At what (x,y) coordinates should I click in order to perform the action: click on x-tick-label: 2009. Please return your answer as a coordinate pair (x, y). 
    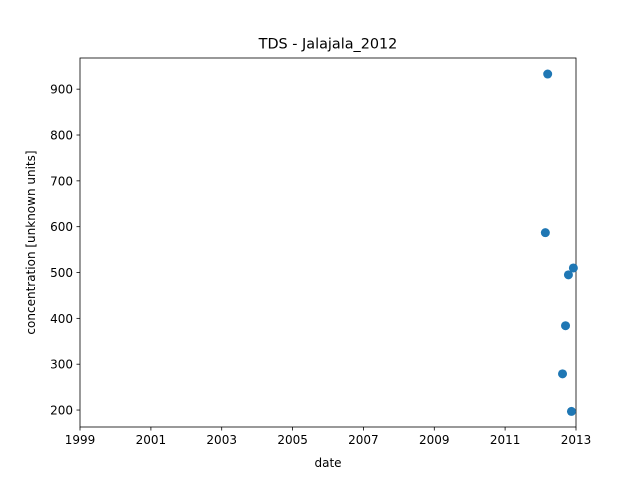
    Looking at the image, I should click on (434, 440).